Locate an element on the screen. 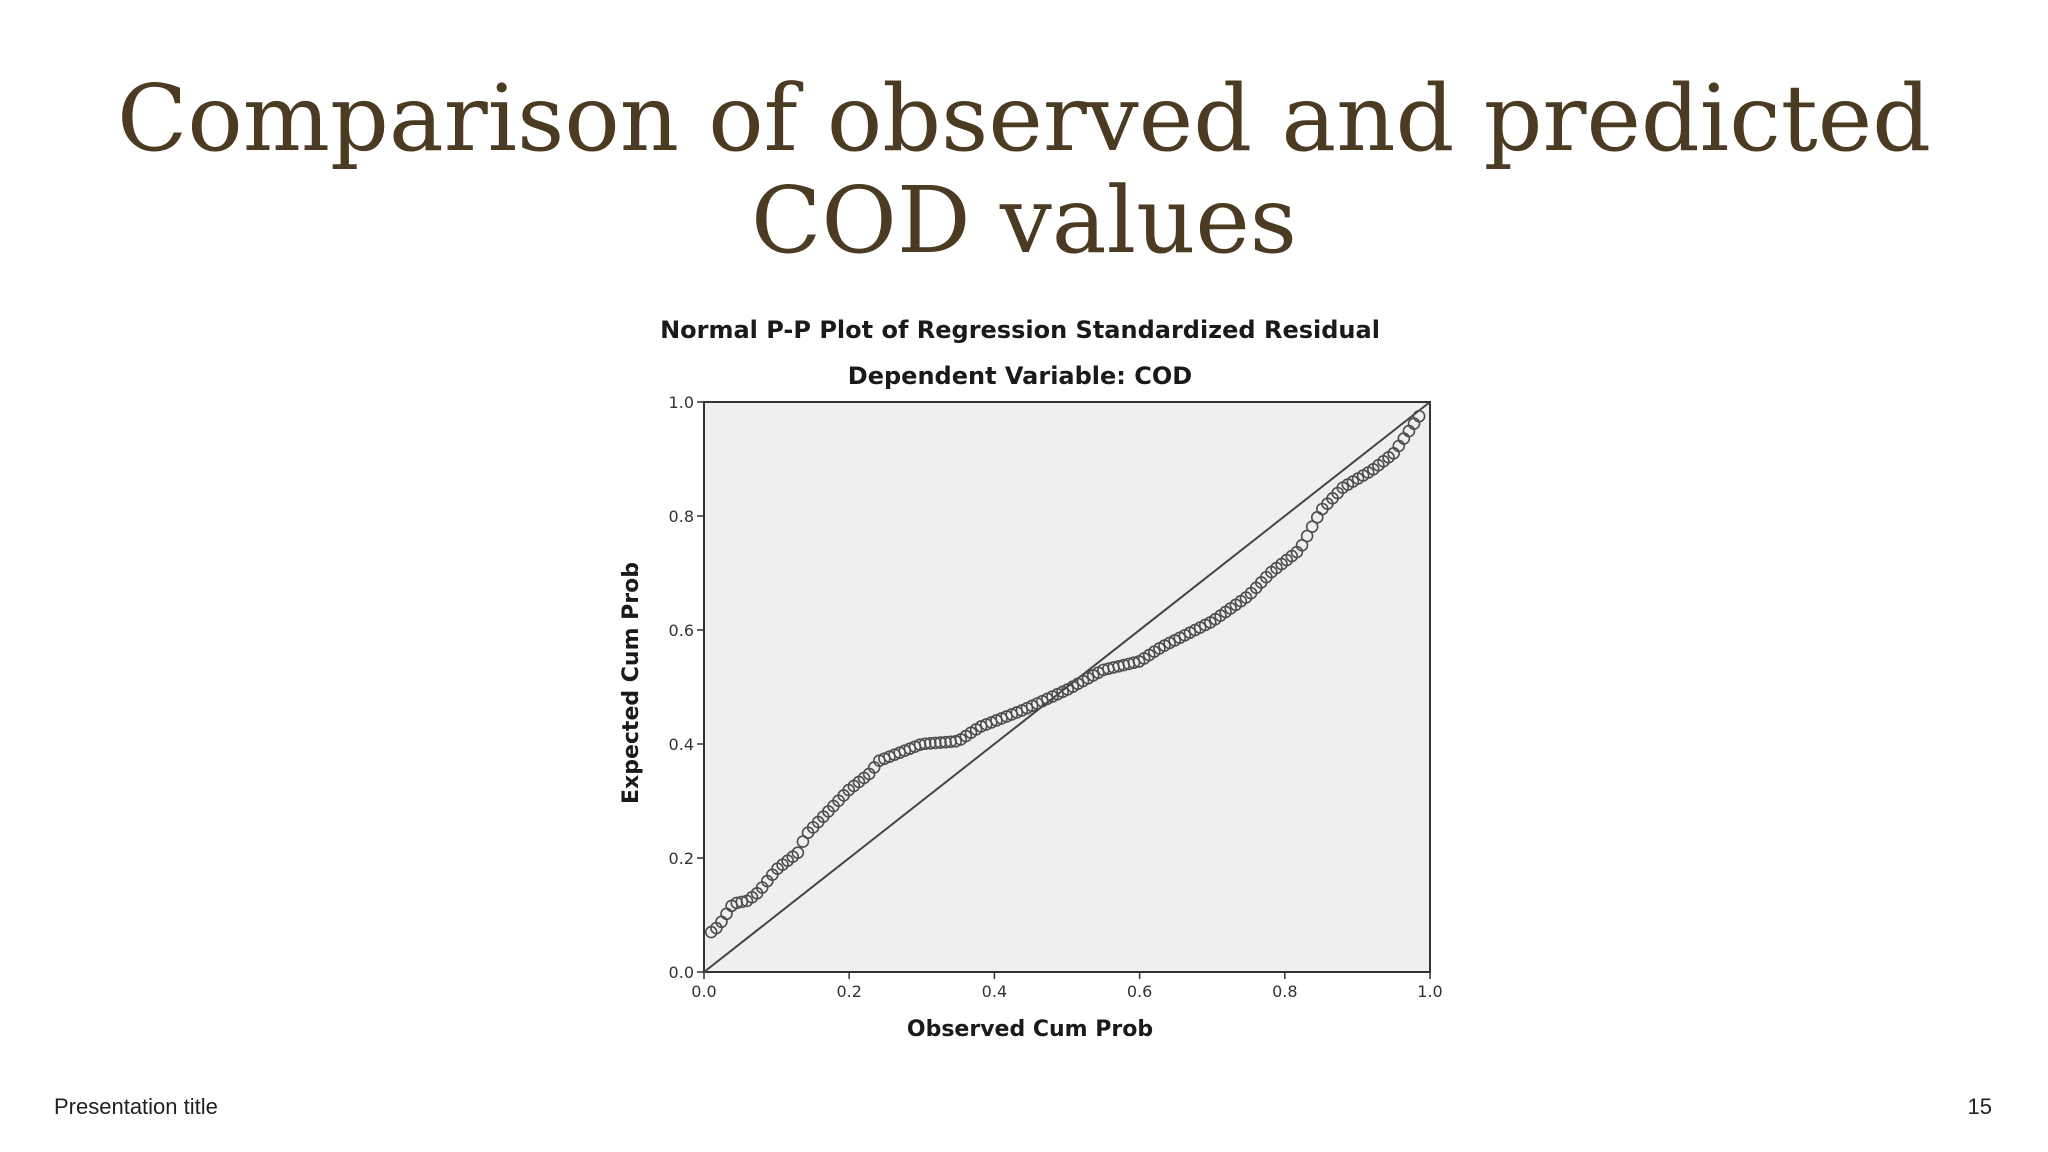 Image resolution: width=2048 pixels, height=1152 pixels. x-tick-label: 0.6 is located at coordinates (1139, 991).